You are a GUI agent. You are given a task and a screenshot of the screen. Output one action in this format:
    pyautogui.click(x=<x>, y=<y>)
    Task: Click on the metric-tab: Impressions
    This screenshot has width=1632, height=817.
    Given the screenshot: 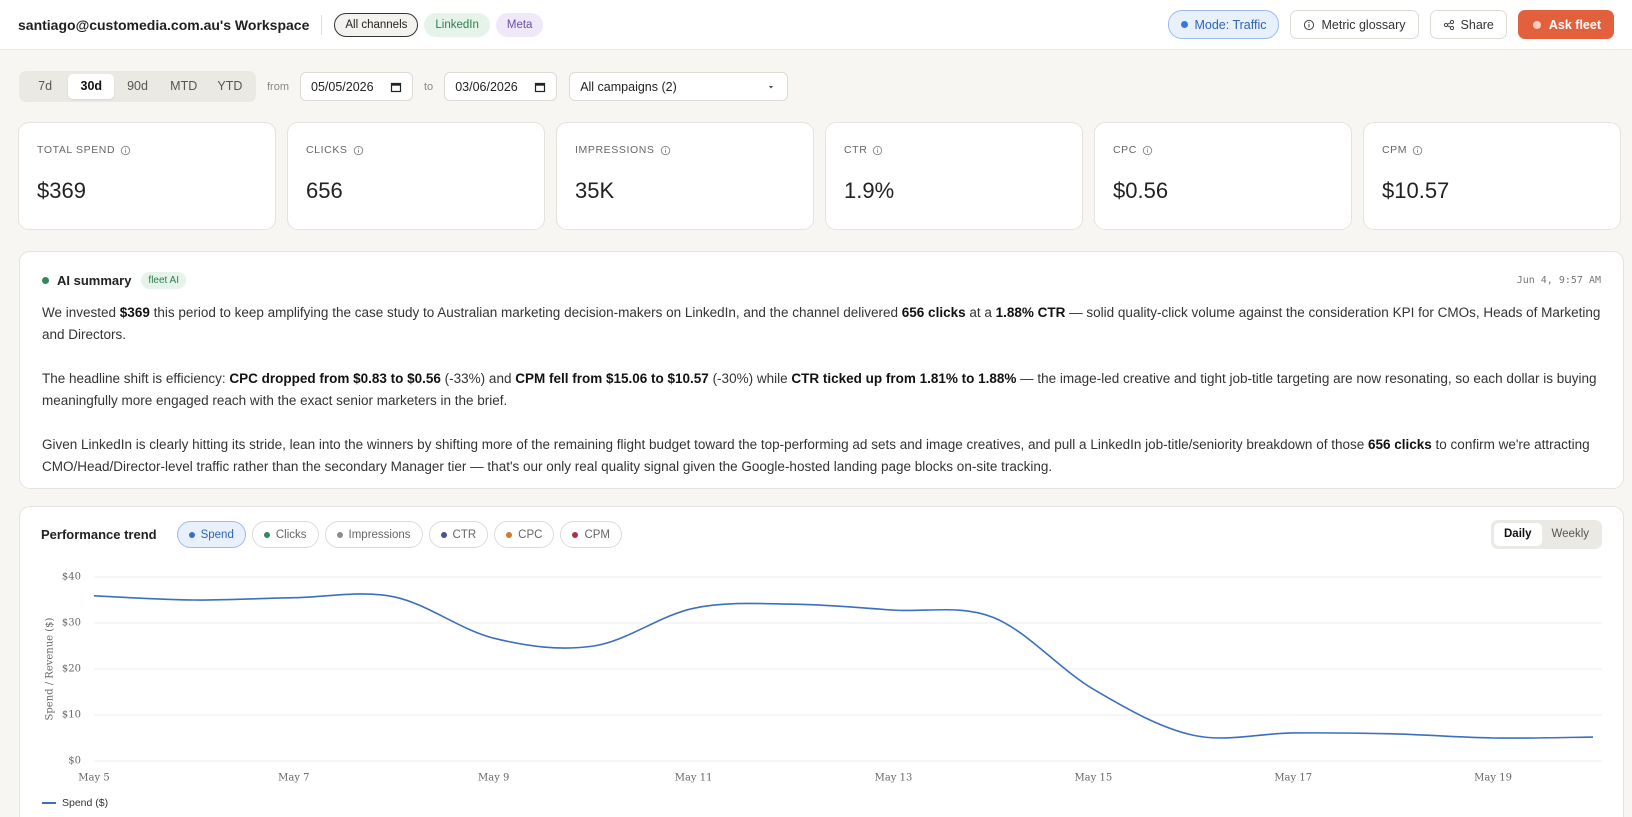 What is the action you would take?
    pyautogui.click(x=373, y=534)
    